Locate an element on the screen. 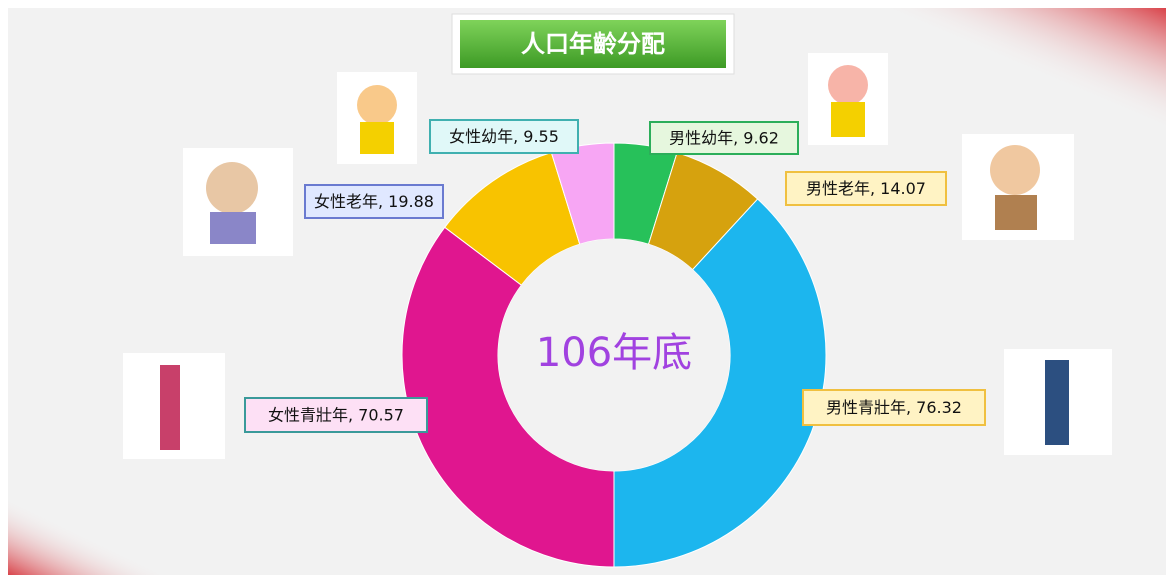  data-label: 女性老年, 19.88 is located at coordinates (374, 201).